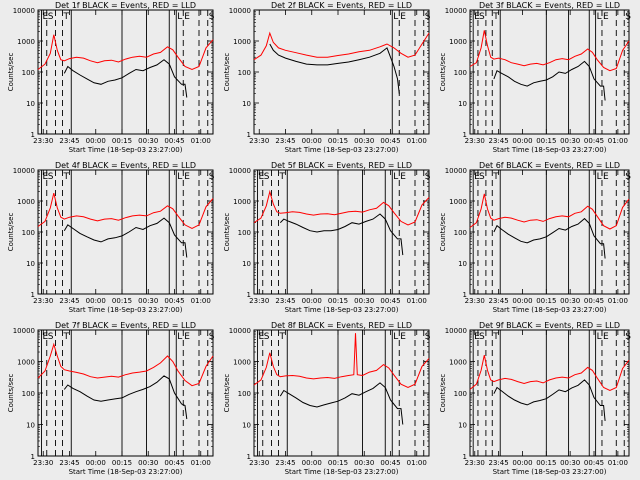  What do you see at coordinates (125, 5) in the screenshot?
I see `panel-title: Det 1f BLACK = Events, RED = LLD` at bounding box center [125, 5].